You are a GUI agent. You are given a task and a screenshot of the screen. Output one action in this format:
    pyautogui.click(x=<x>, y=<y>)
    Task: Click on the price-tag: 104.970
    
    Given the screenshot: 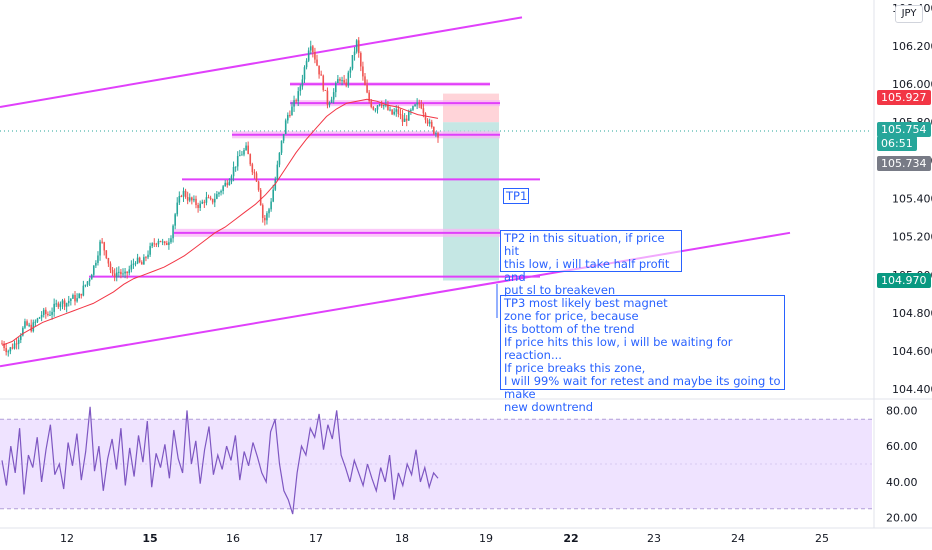 What is the action you would take?
    pyautogui.click(x=904, y=280)
    